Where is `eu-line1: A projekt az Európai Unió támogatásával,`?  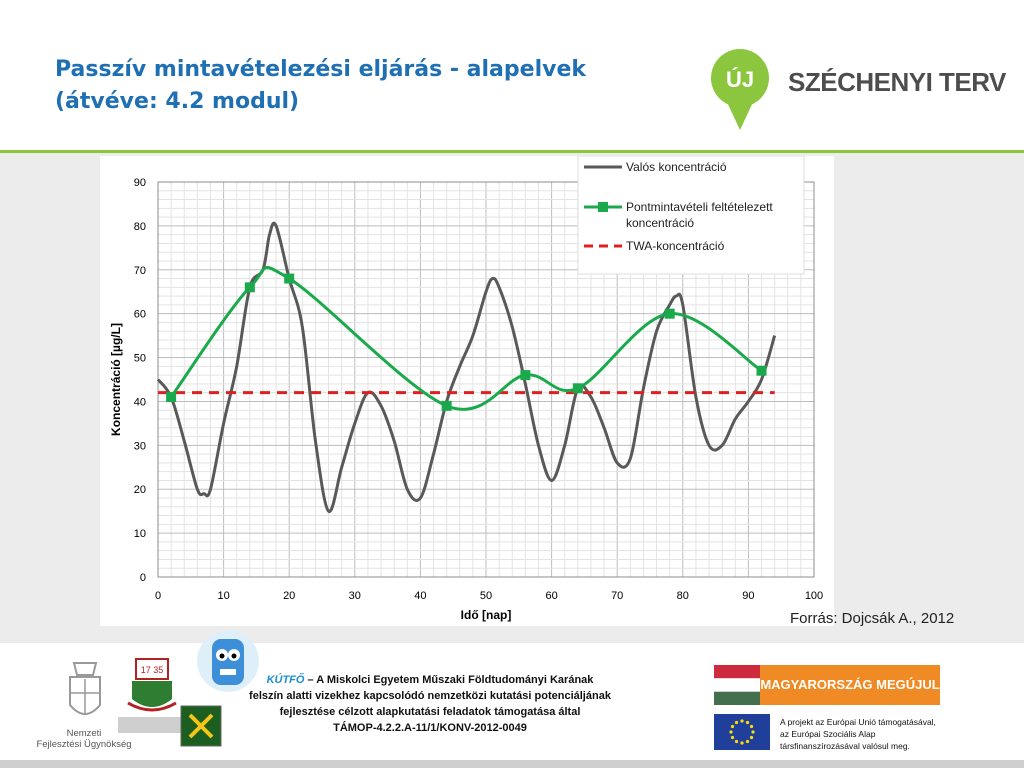
eu-line1: A projekt az Európai Unió támogatásával, is located at coordinates (858, 722).